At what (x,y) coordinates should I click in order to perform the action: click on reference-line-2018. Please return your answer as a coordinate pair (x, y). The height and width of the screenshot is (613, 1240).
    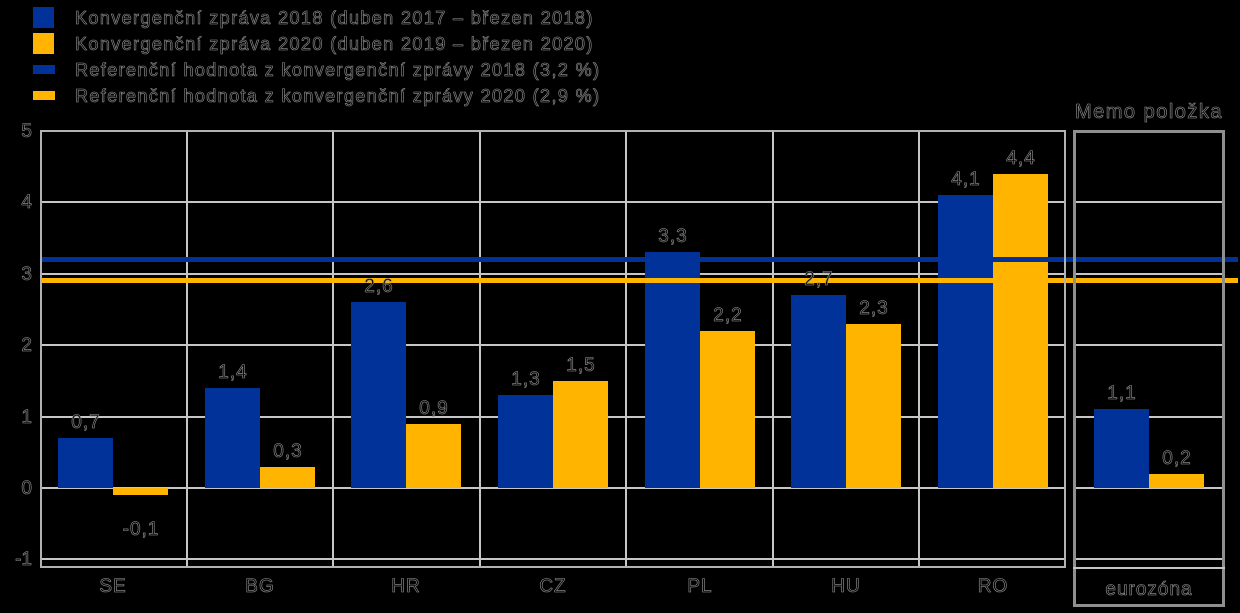
    Looking at the image, I should click on (639, 259).